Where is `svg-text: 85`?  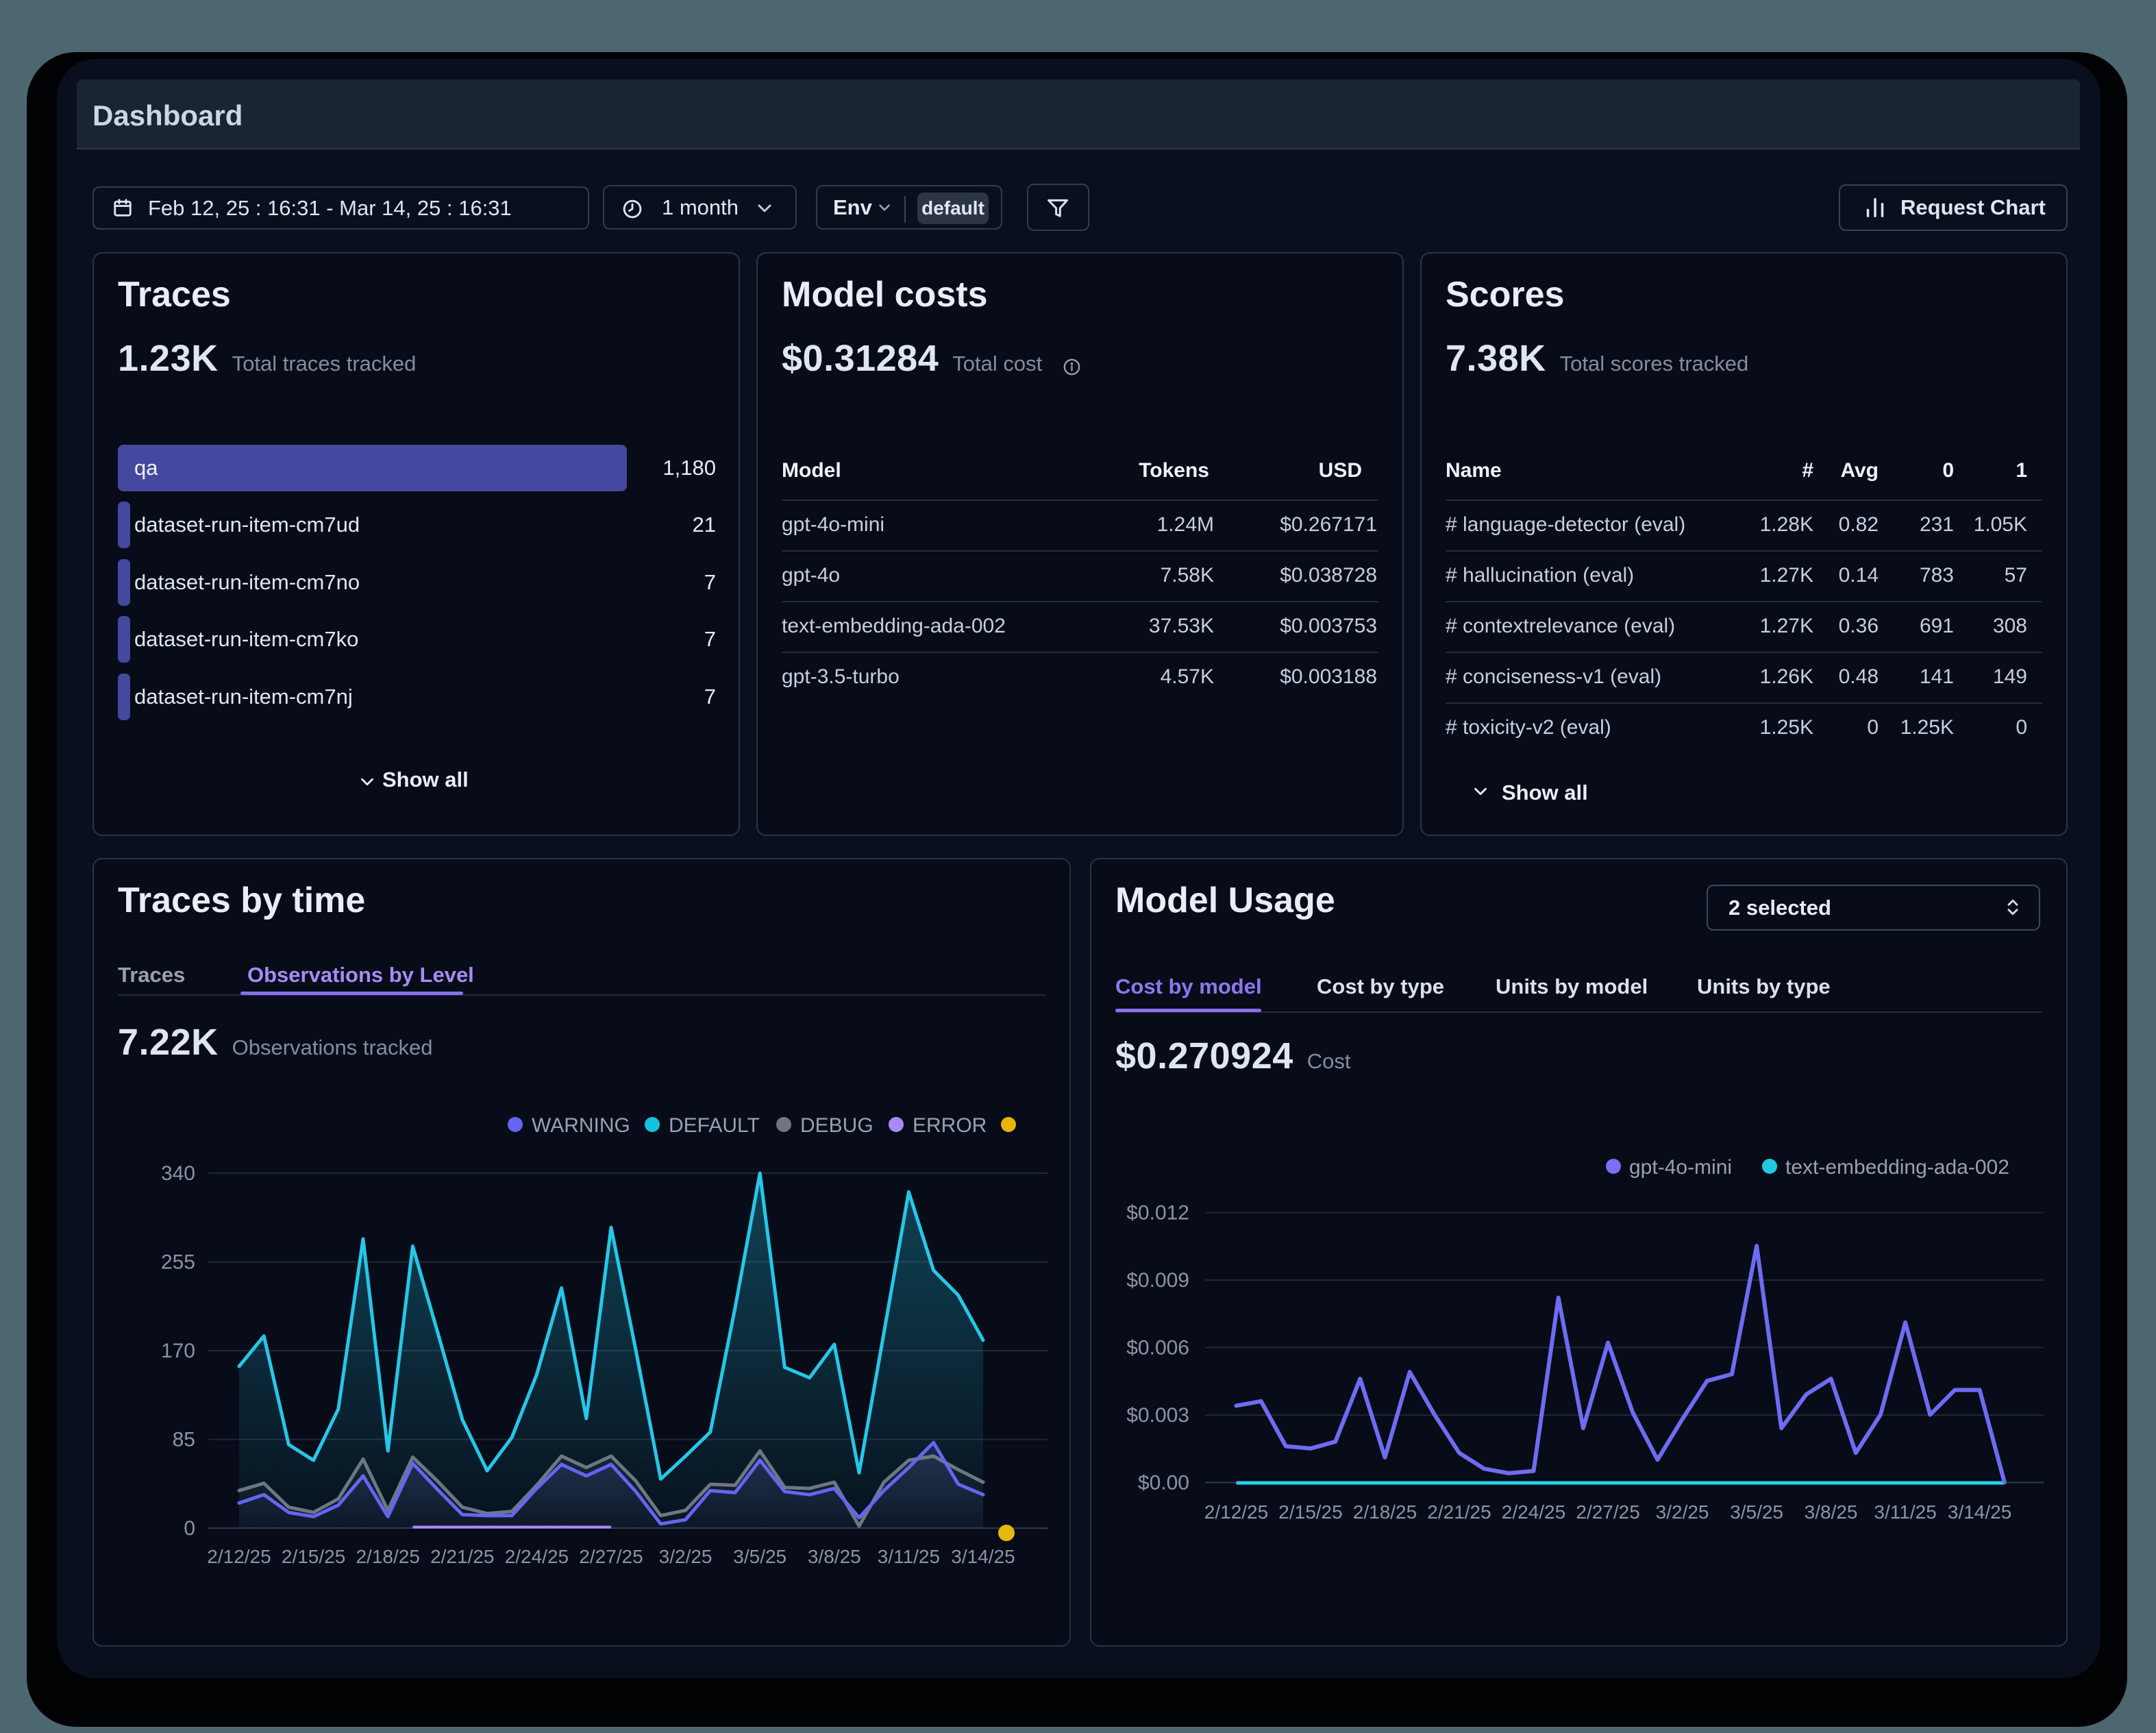 svg-text: 85 is located at coordinates (184, 1440).